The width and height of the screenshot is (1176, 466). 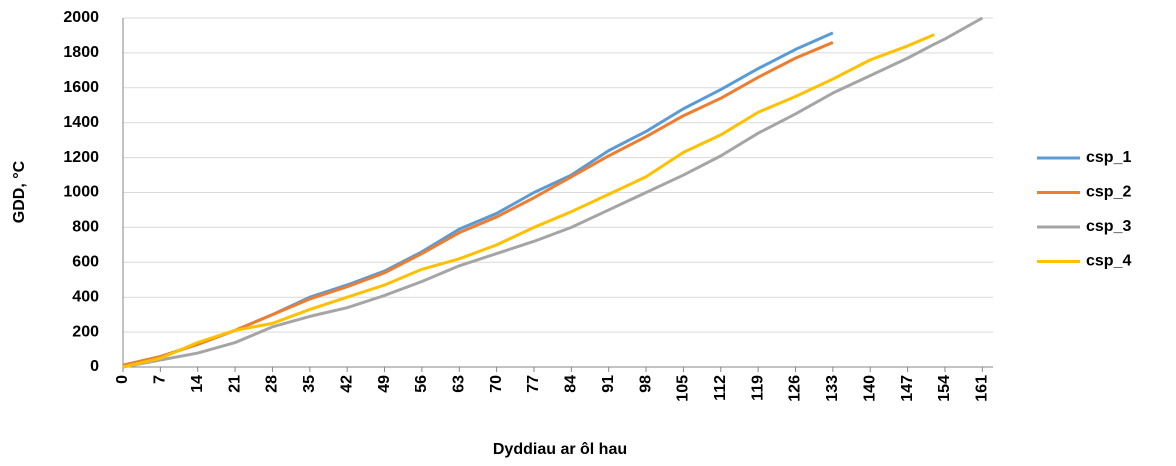 I want to click on legend-label: csp_4, so click(x=1108, y=261).